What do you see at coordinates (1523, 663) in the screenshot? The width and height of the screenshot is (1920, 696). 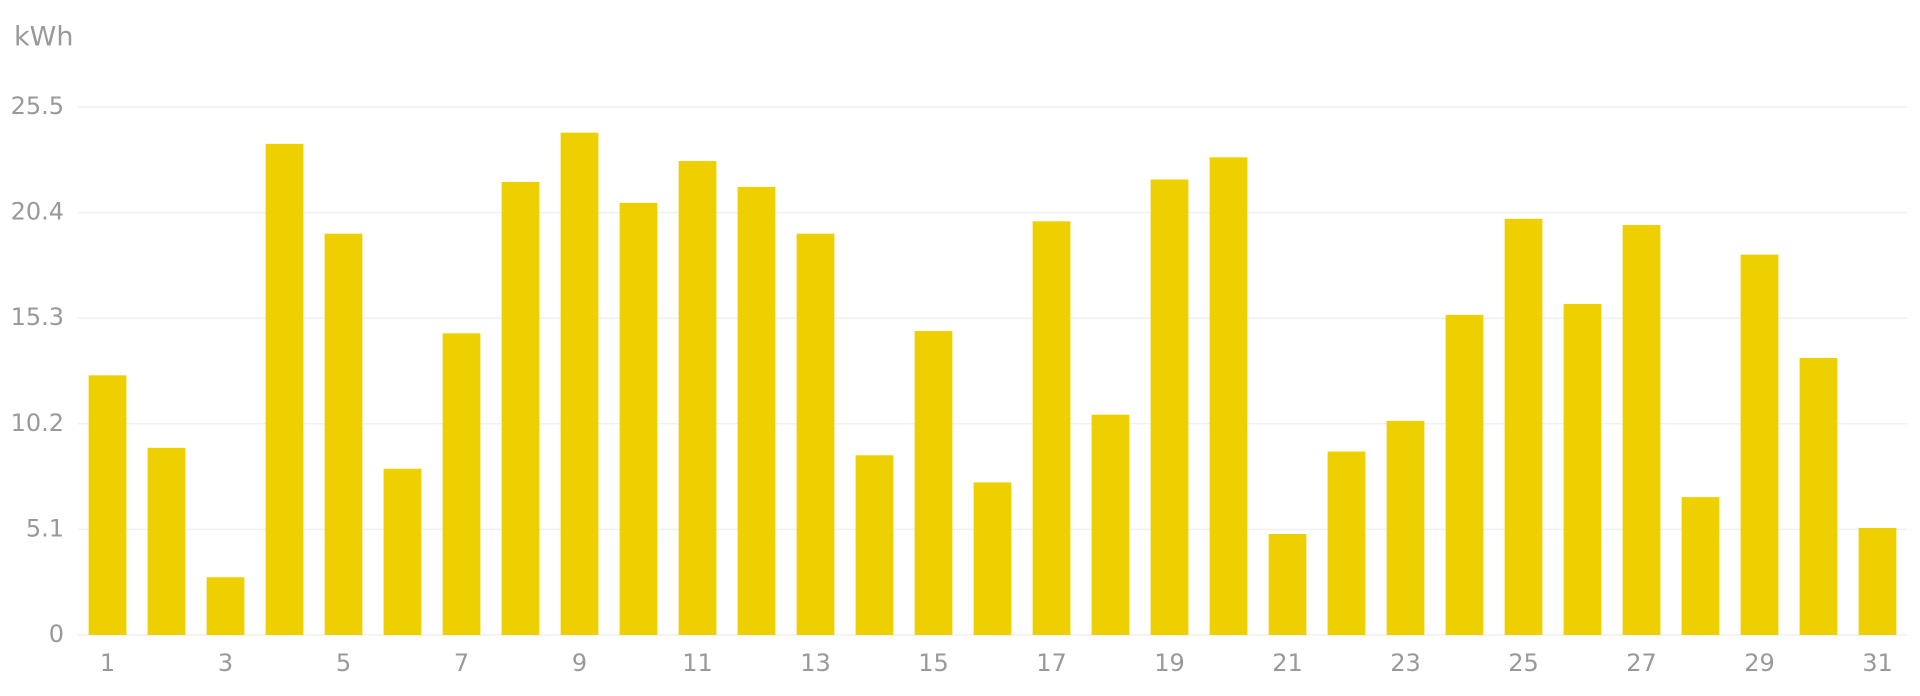 I see `x-tick-label: 25` at bounding box center [1523, 663].